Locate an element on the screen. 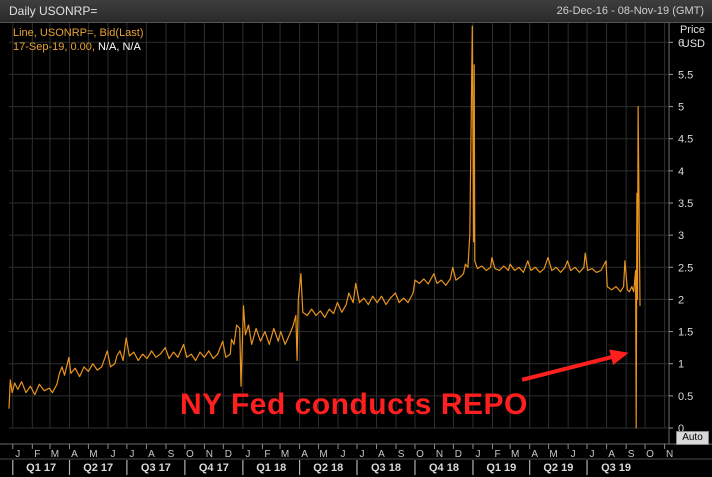 The height and width of the screenshot is (477, 712). quarter-label: Q1 18 is located at coordinates (271, 468).